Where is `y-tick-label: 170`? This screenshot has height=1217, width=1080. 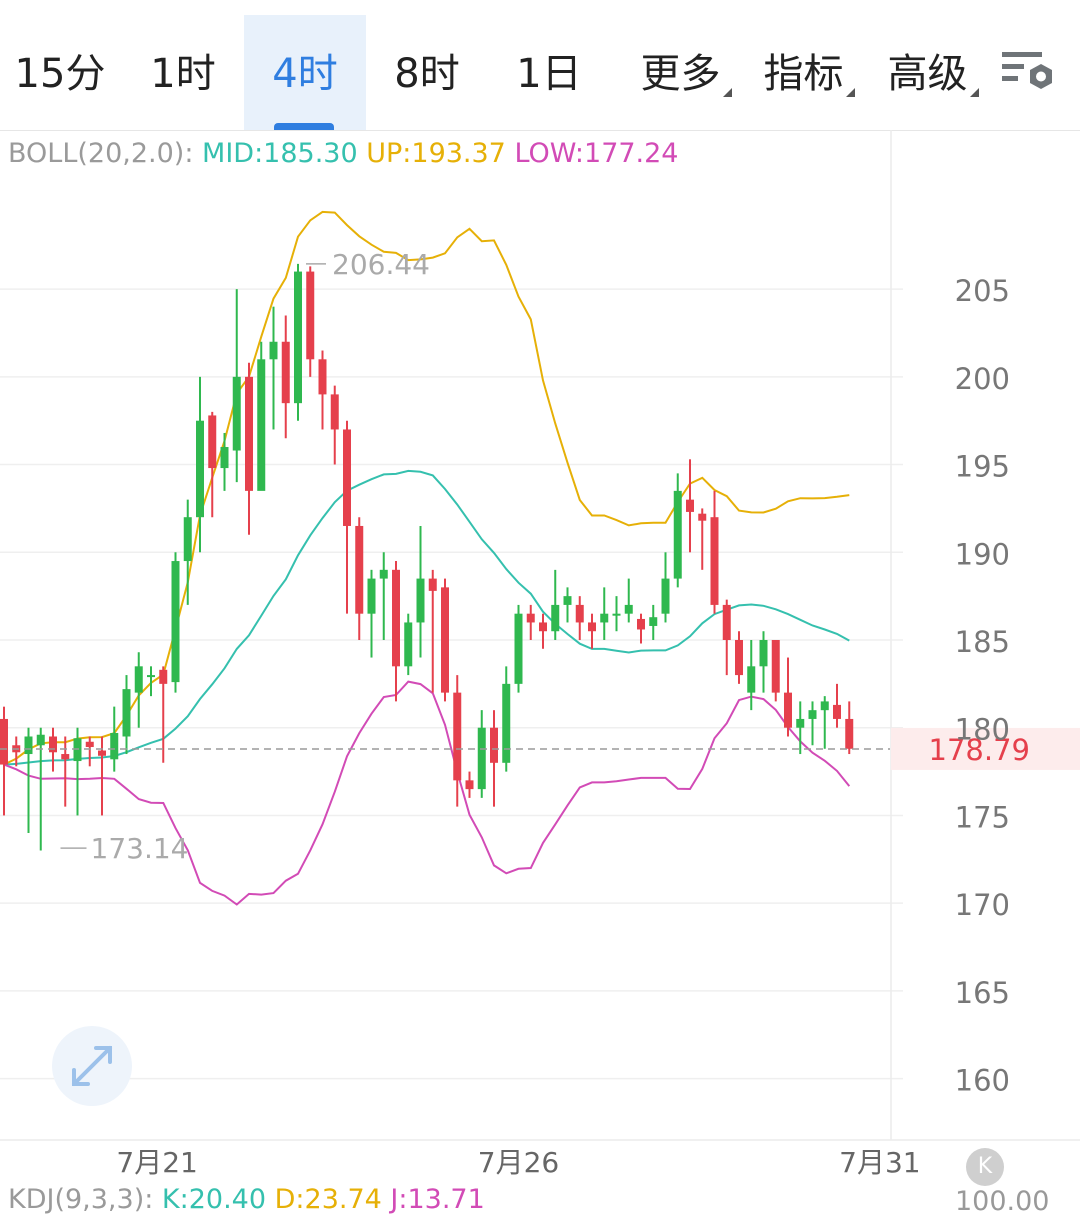
y-tick-label: 170 is located at coordinates (982, 905).